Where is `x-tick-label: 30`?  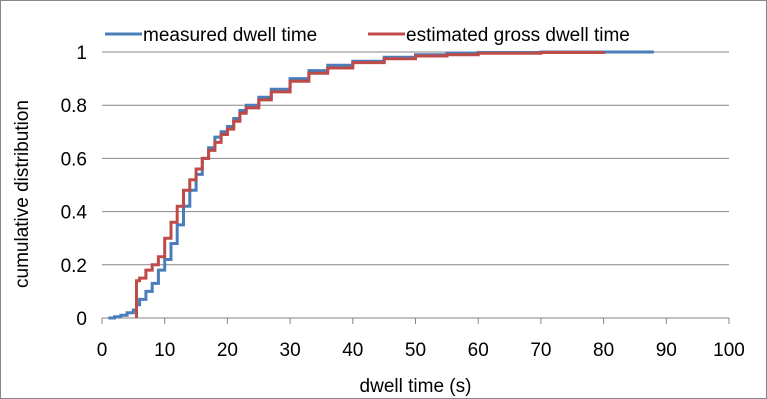
x-tick-label: 30 is located at coordinates (290, 350).